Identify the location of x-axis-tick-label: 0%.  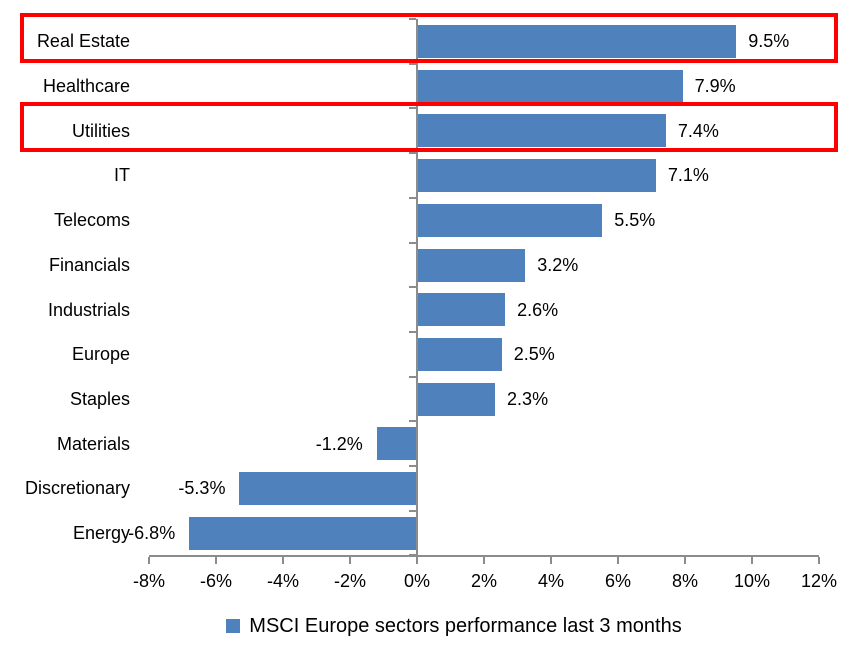
(417, 581).